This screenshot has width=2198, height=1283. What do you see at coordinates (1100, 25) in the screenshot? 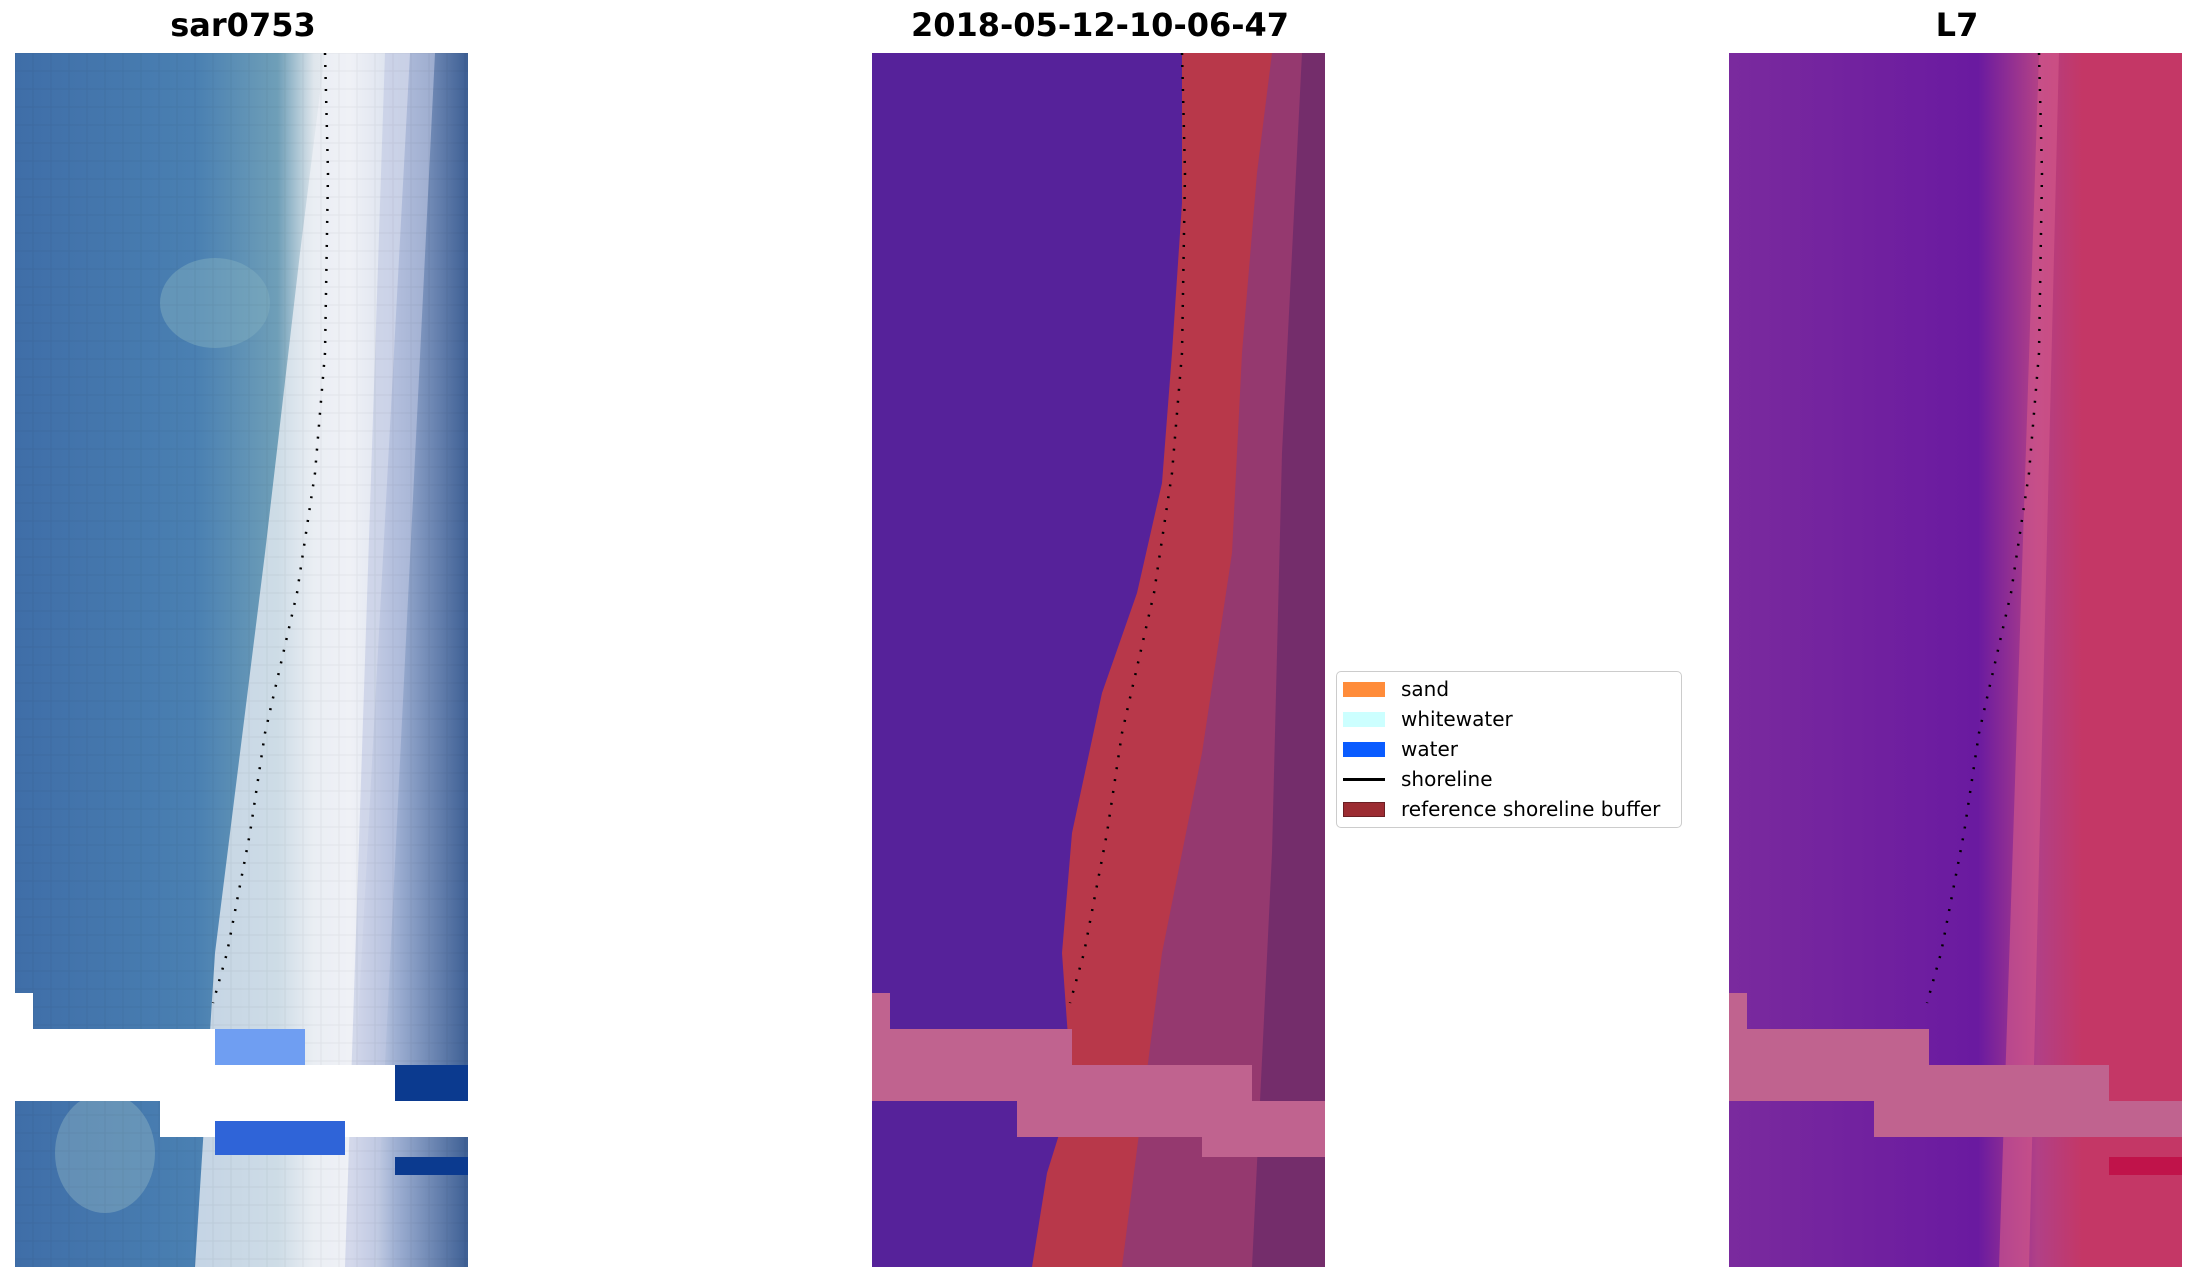
I see `panel-title-classification: 2018-05-12-10-06-47` at bounding box center [1100, 25].